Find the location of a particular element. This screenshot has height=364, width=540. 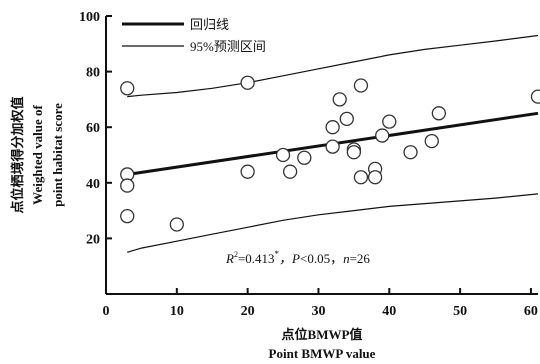

prediction-interval-lower-line is located at coordinates (333, 223).